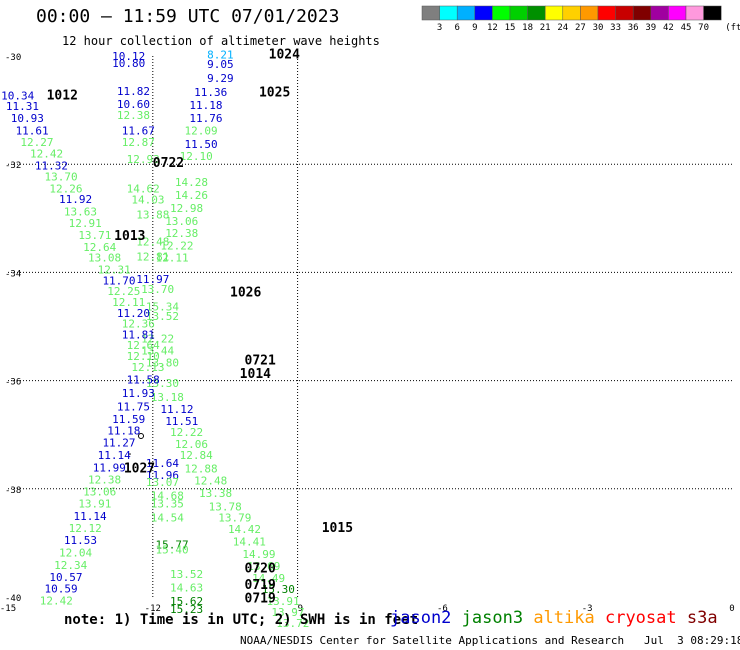  I want to click on wave-height-label: 13.71, so click(94, 235).